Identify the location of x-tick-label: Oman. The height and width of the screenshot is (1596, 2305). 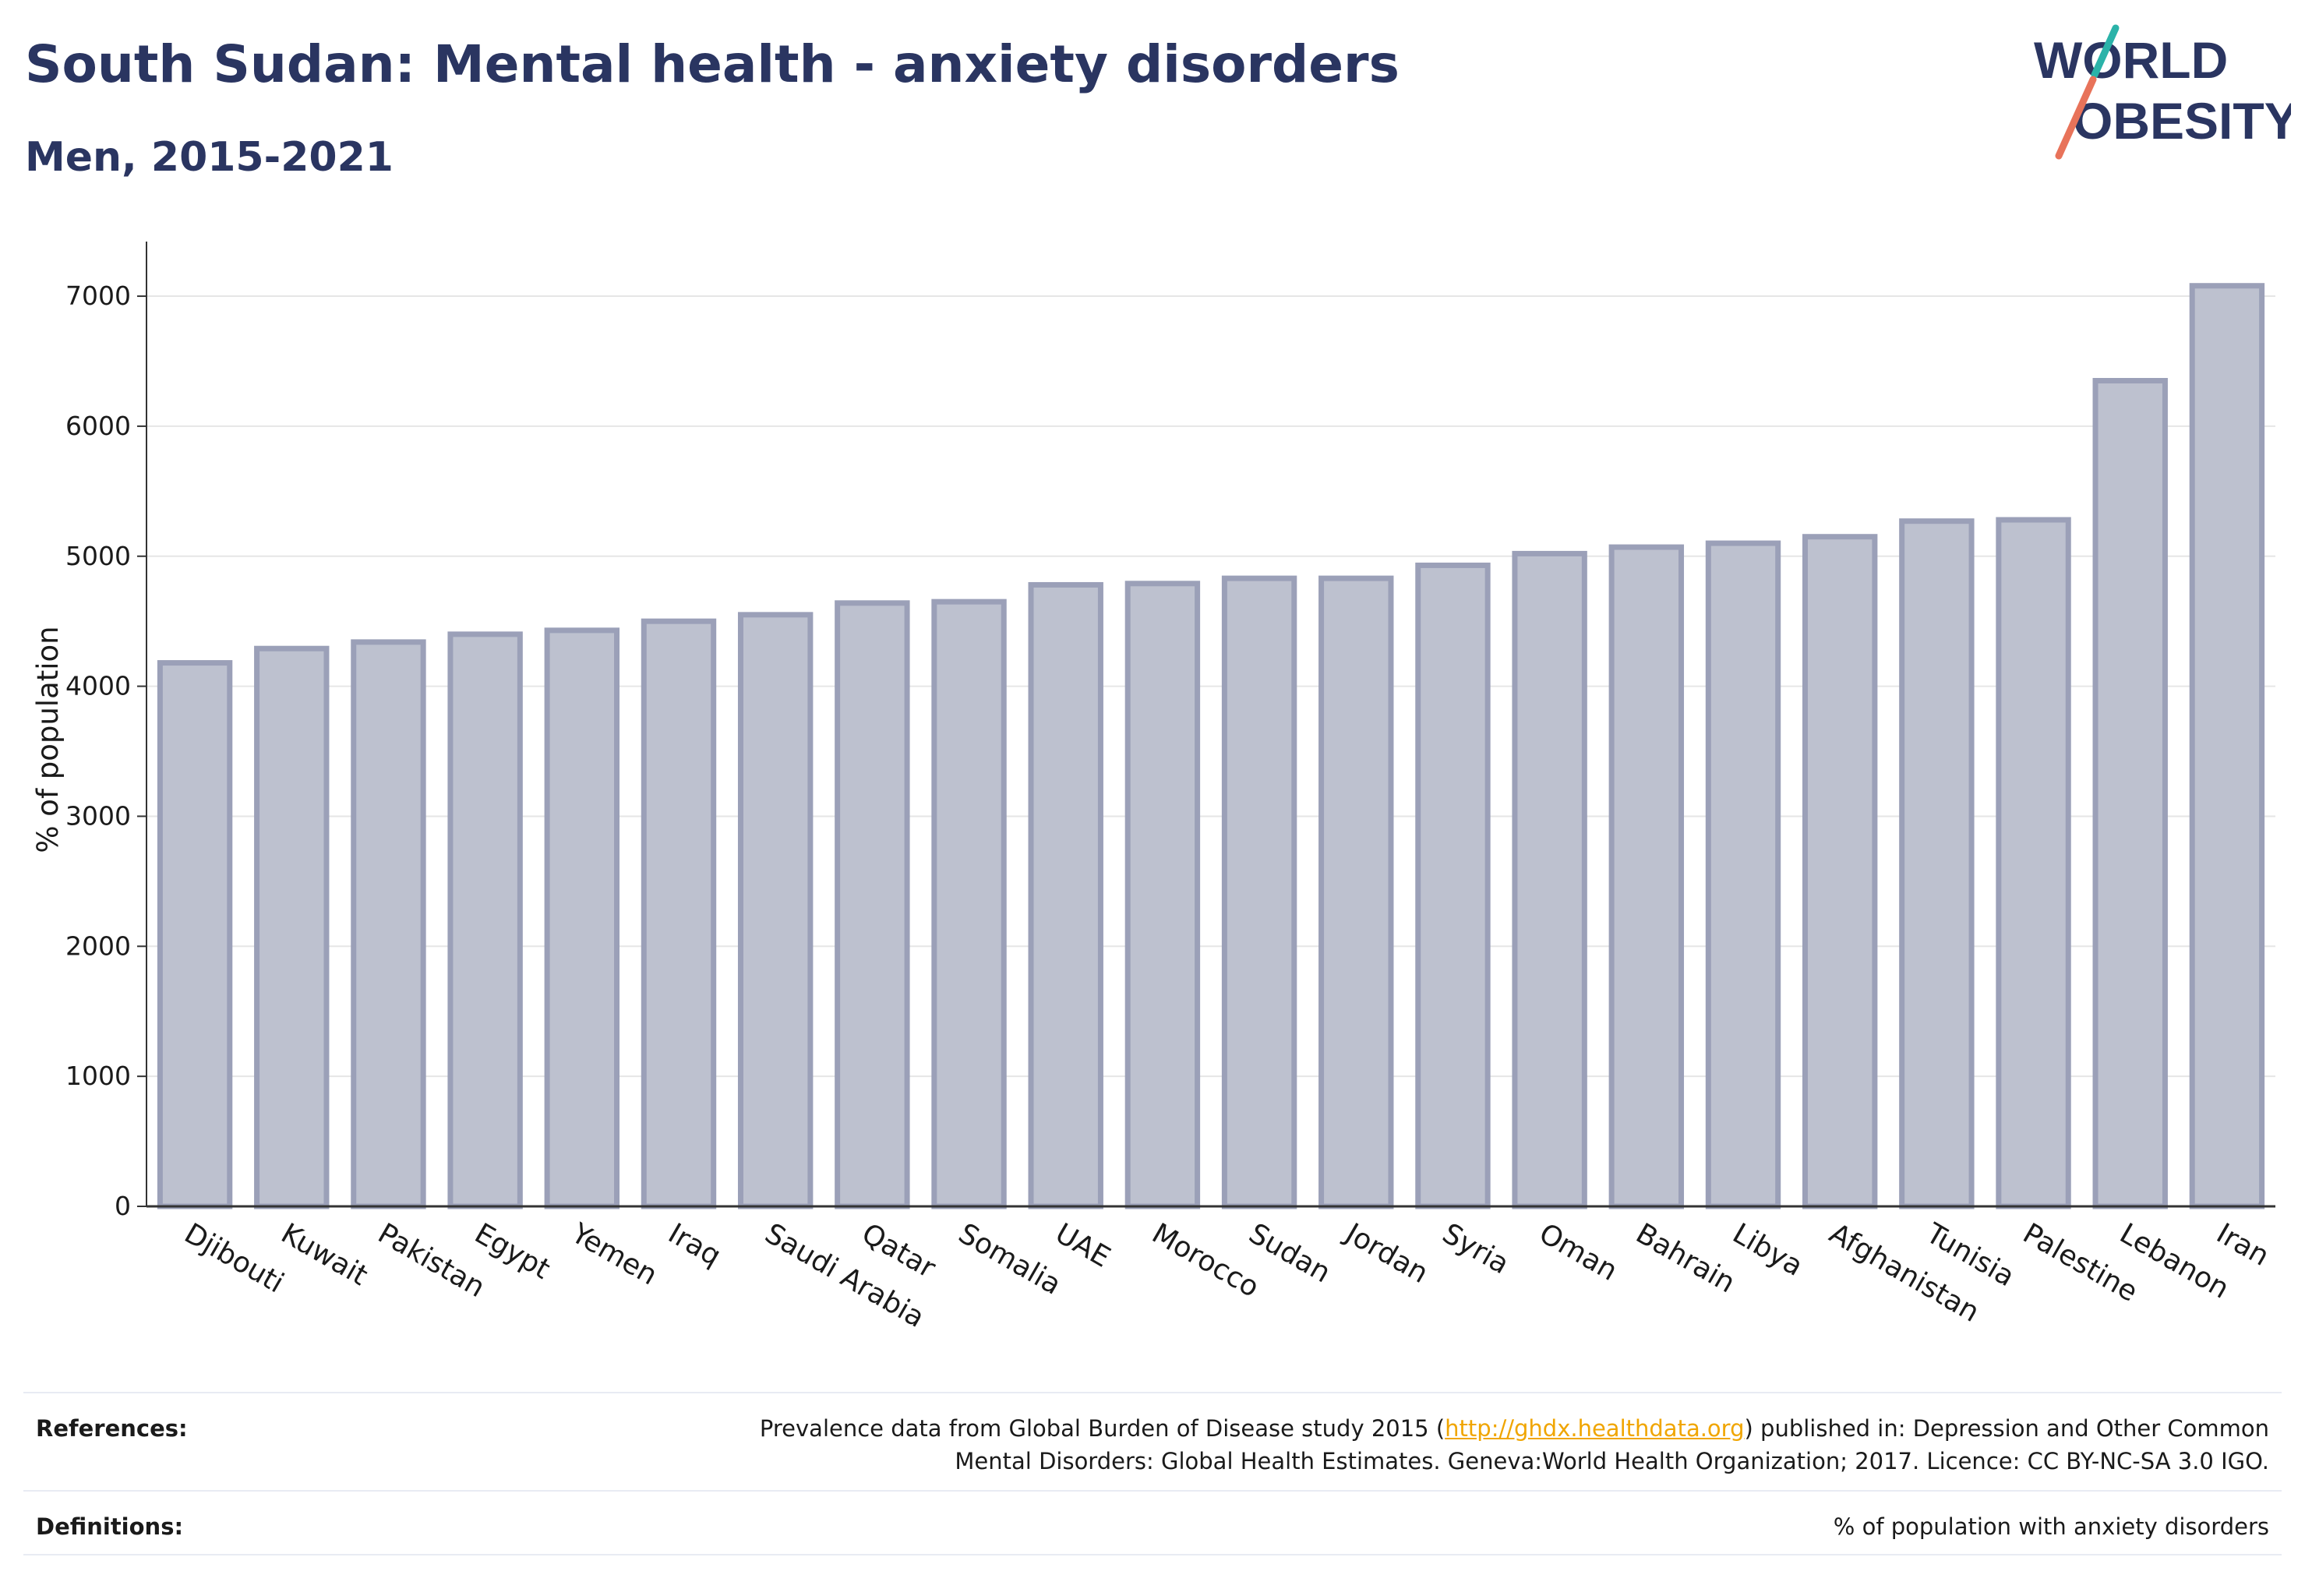
(1578, 1252).